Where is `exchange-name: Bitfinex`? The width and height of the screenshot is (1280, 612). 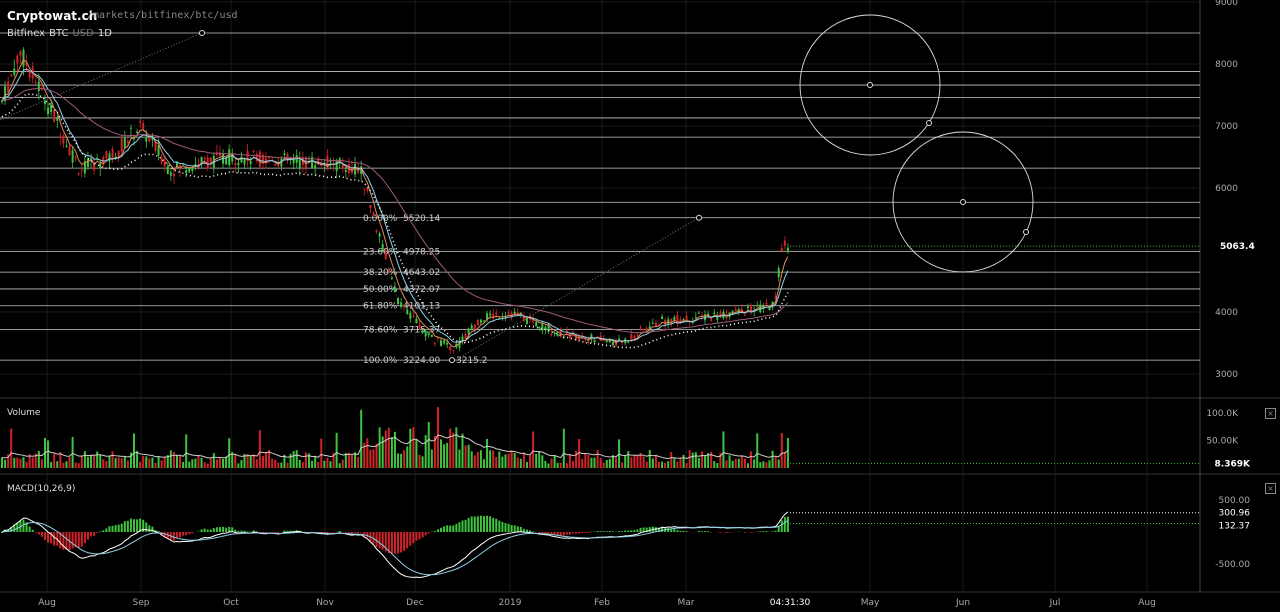 exchange-name: Bitfinex is located at coordinates (26, 33).